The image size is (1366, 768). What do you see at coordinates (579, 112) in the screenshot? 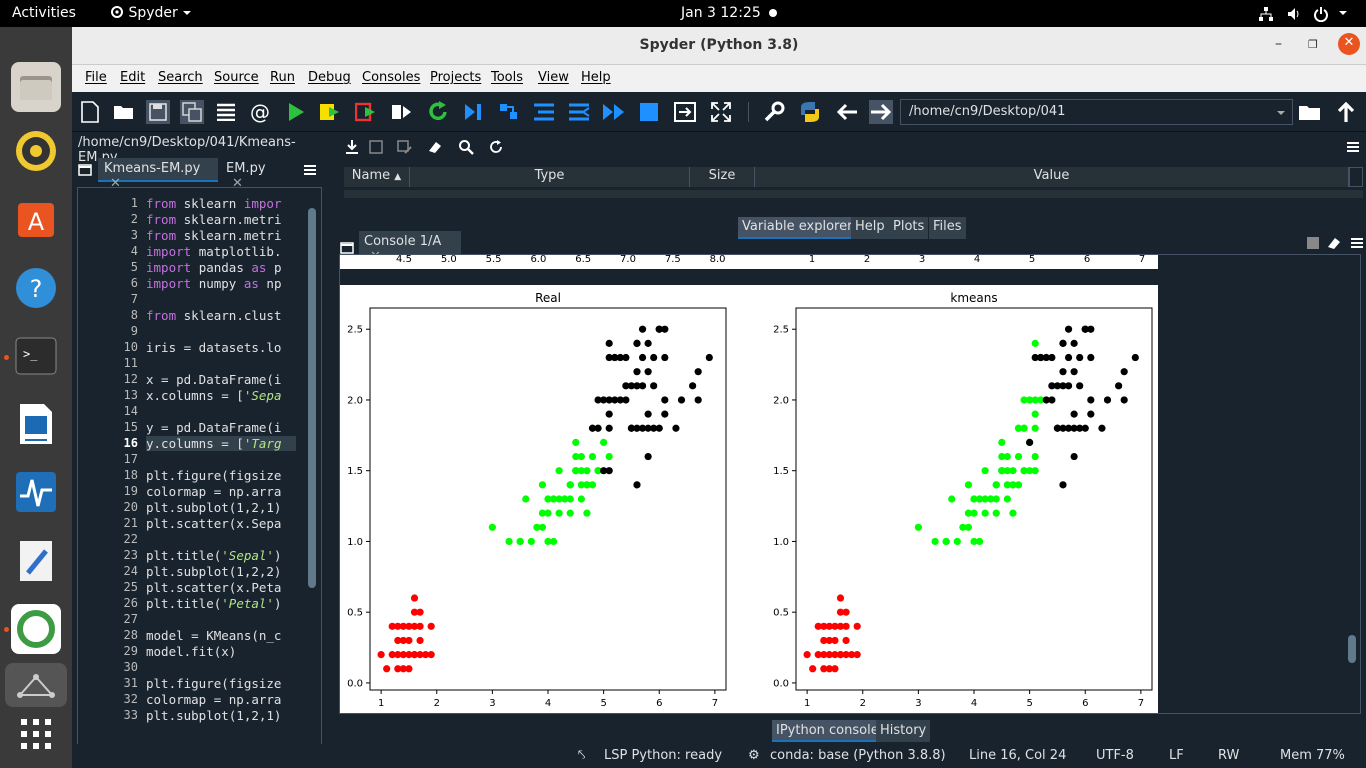
I see `step-return-icon` at bounding box center [579, 112].